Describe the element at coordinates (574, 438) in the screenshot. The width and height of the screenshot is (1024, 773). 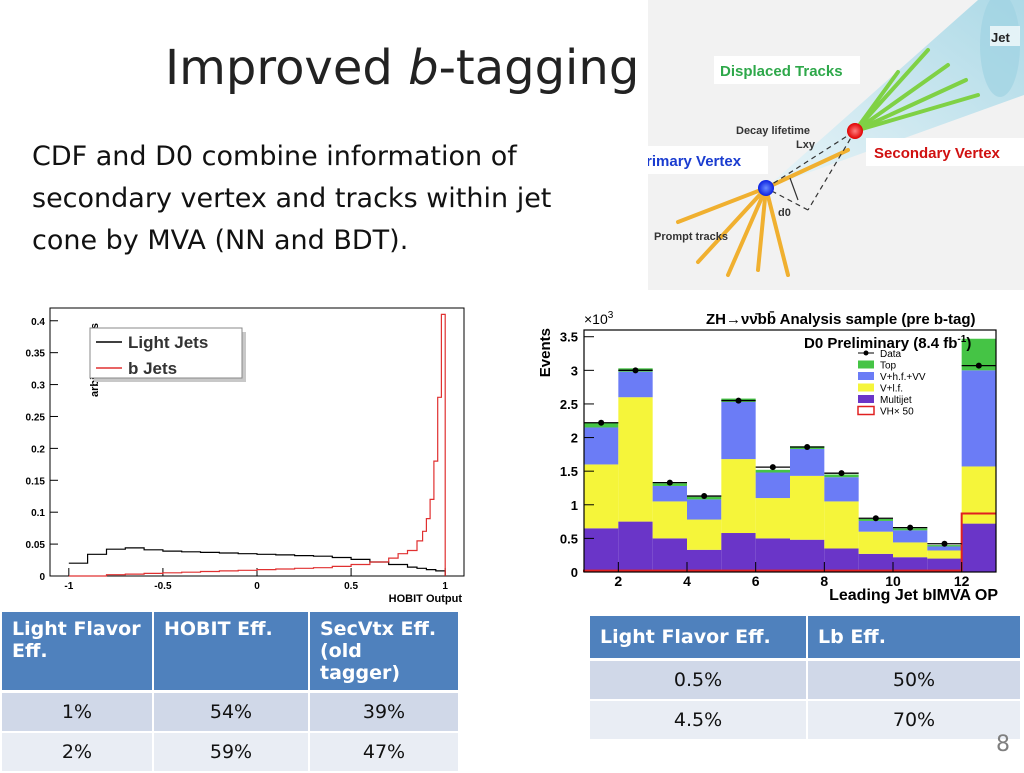
I see `d0-y-tick-label: 2` at that location.